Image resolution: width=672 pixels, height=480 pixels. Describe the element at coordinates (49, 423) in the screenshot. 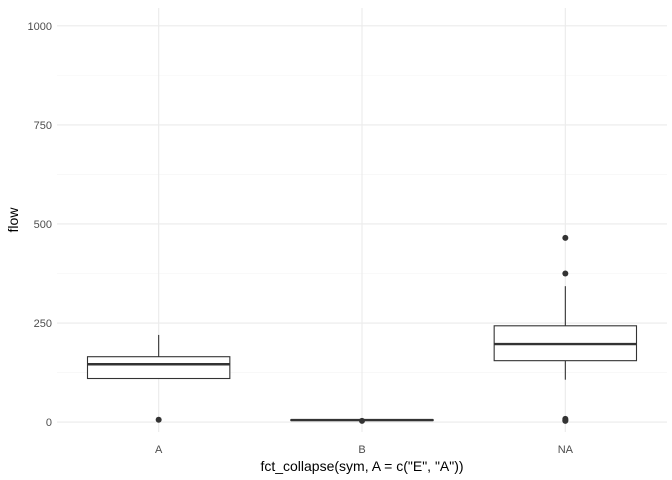

I see `y-tick-label: 0` at that location.